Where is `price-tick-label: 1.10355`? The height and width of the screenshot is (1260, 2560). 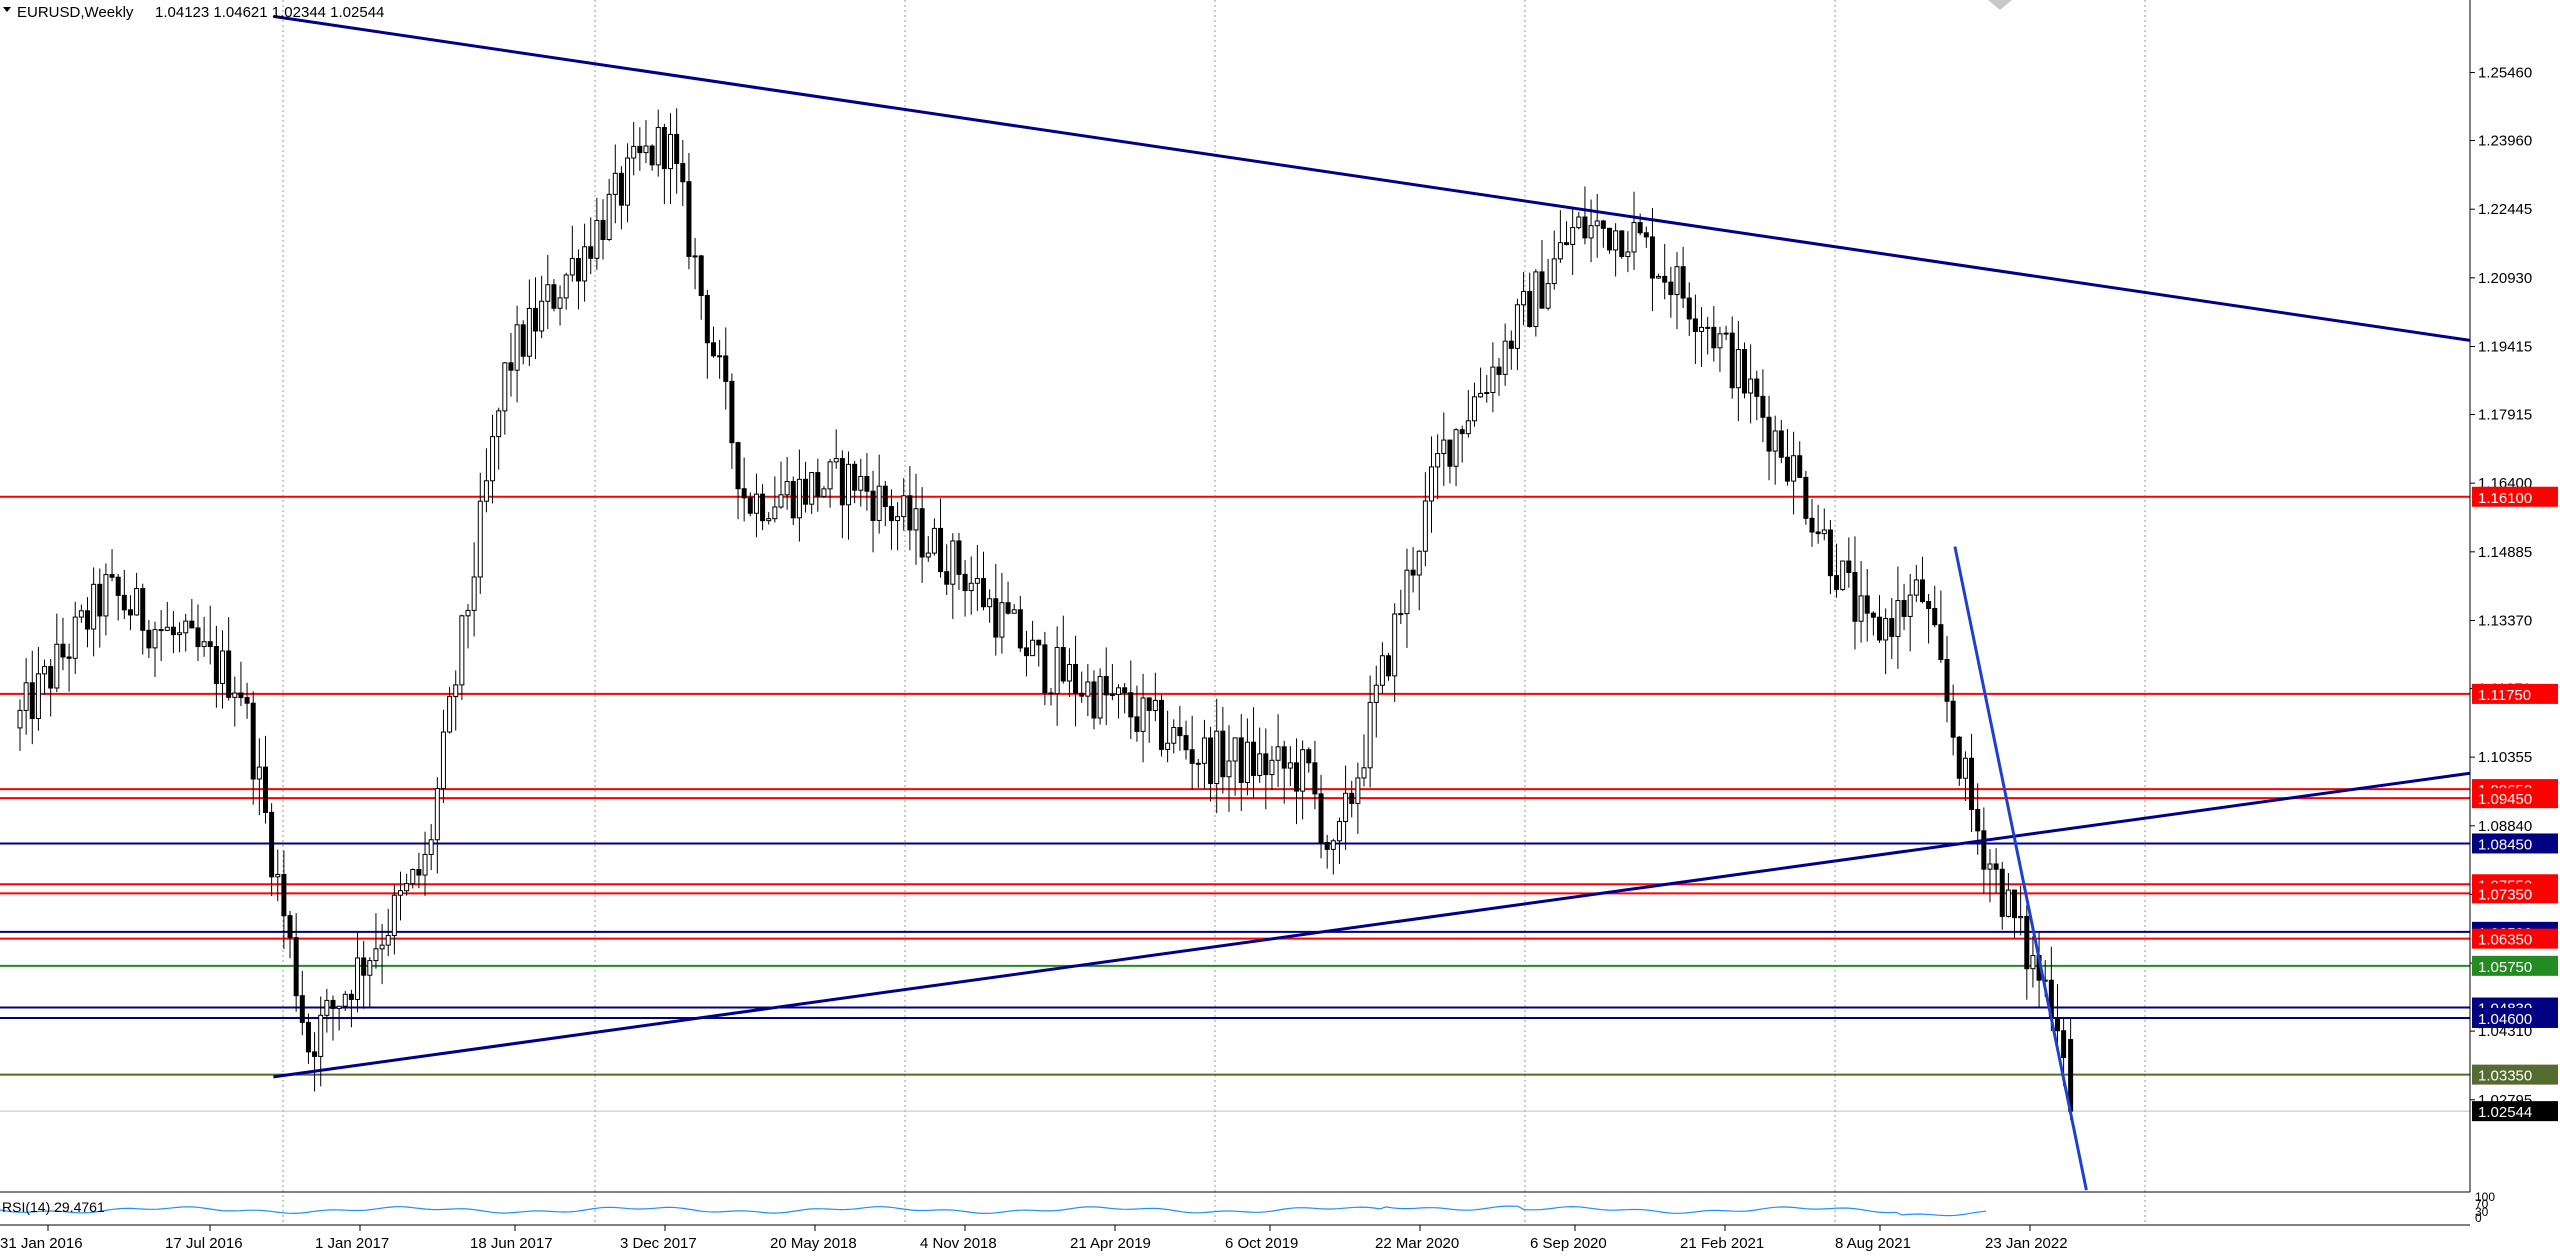 price-tick-label: 1.10355 is located at coordinates (2505, 757).